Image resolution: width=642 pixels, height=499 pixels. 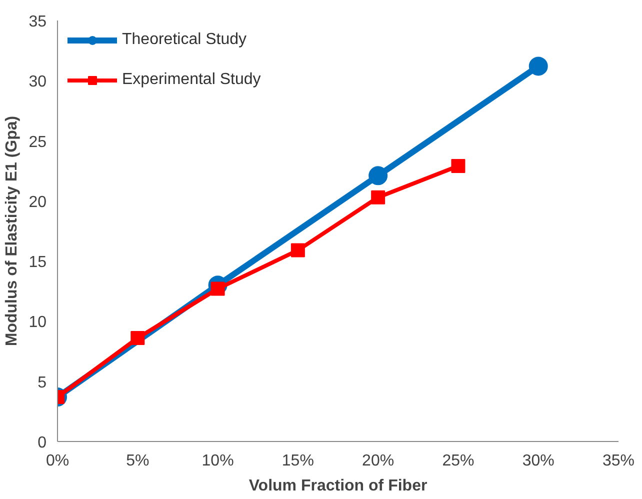 I want to click on x-tick-label: 25%, so click(x=458, y=461).